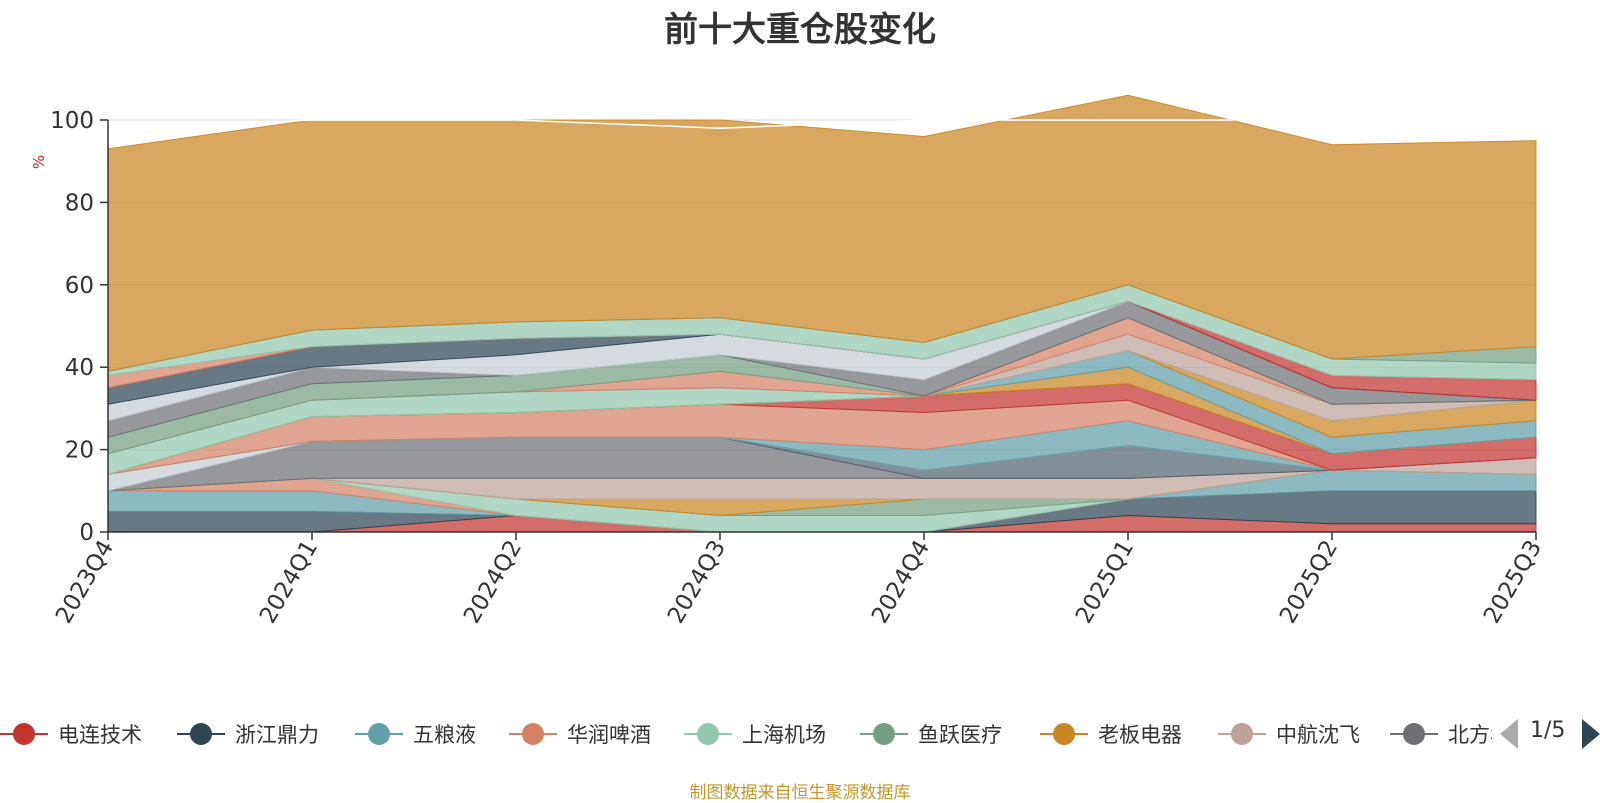 This screenshot has width=1600, height=803. I want to click on legend-item: 五粮液, so click(415, 734).